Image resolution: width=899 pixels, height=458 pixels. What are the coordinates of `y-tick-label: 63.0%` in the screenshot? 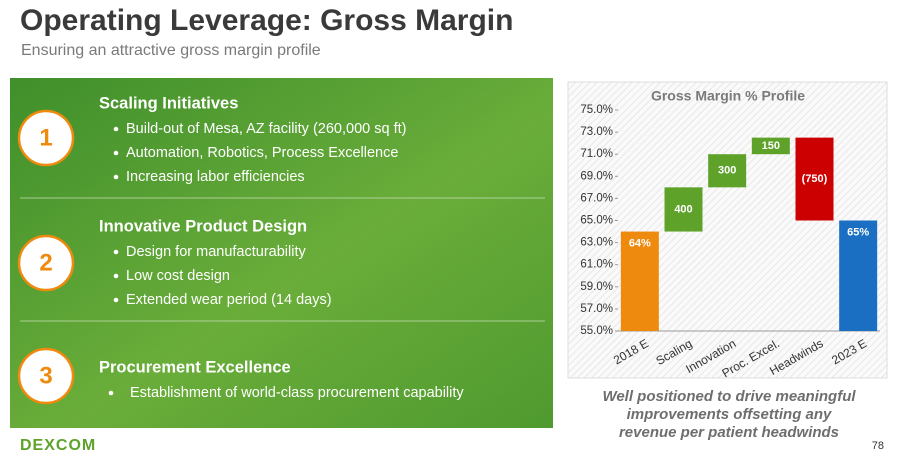 It's located at (596, 243).